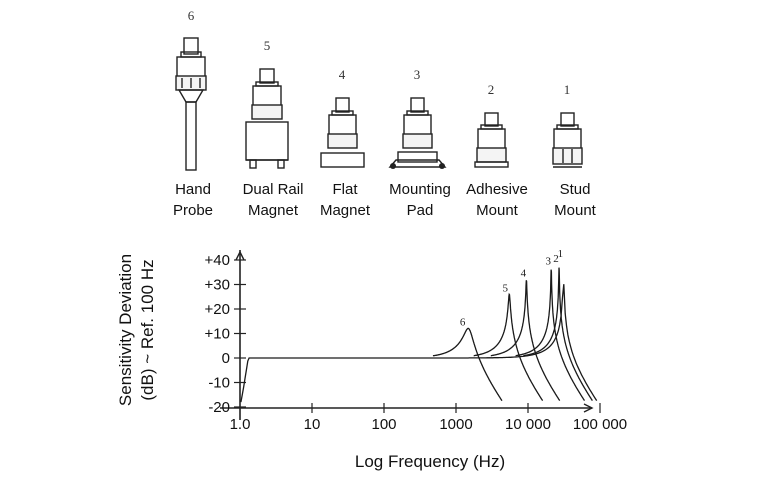  Describe the element at coordinates (430, 461) in the screenshot. I see `x-axis-title: Log Frequency (Hz)` at that location.